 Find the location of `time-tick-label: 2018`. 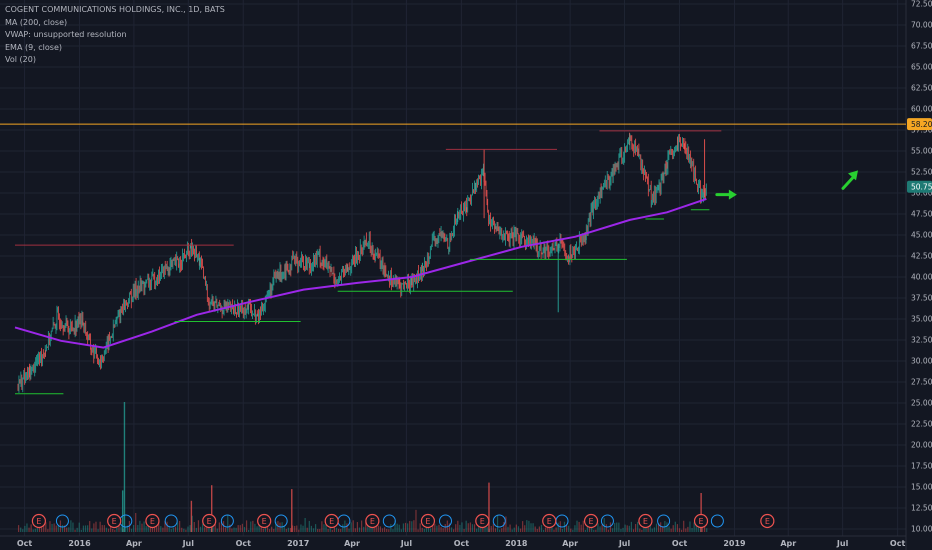

time-tick-label: 2018 is located at coordinates (516, 543).